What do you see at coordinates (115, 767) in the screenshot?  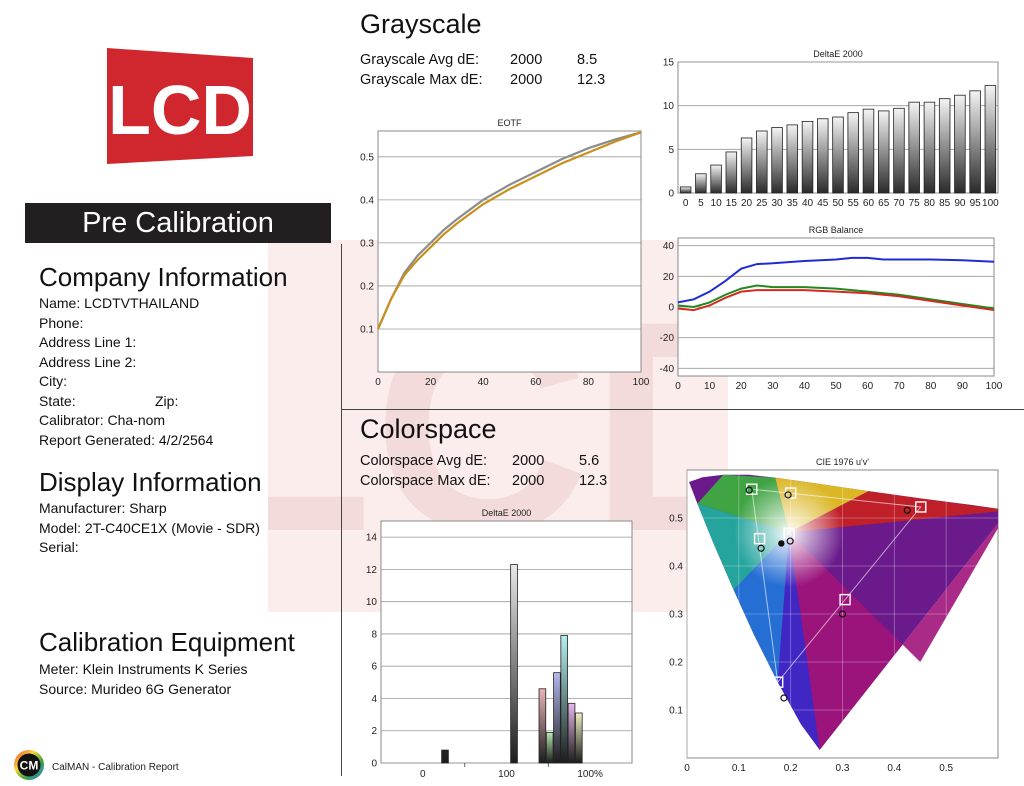 I see `footer-text: CalMAN - Calibration Report` at bounding box center [115, 767].